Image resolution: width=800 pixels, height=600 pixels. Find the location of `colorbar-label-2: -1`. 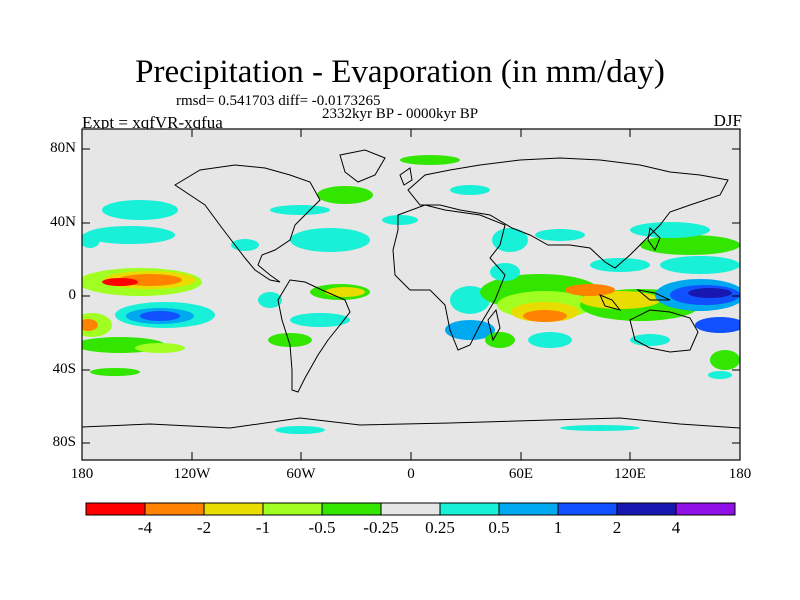

colorbar-label-2: -1 is located at coordinates (263, 527).